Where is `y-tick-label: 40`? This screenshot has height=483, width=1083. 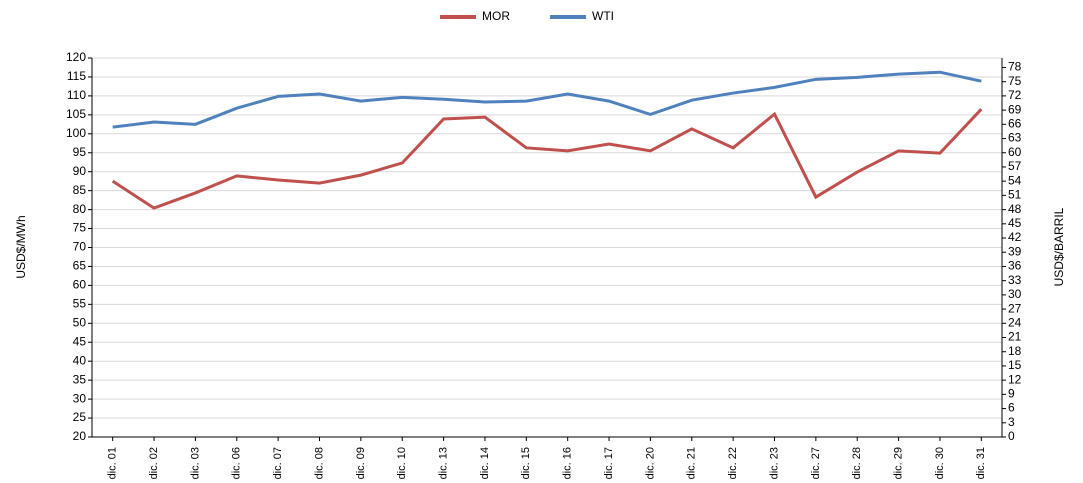
y-tick-label: 40 is located at coordinates (80, 360).